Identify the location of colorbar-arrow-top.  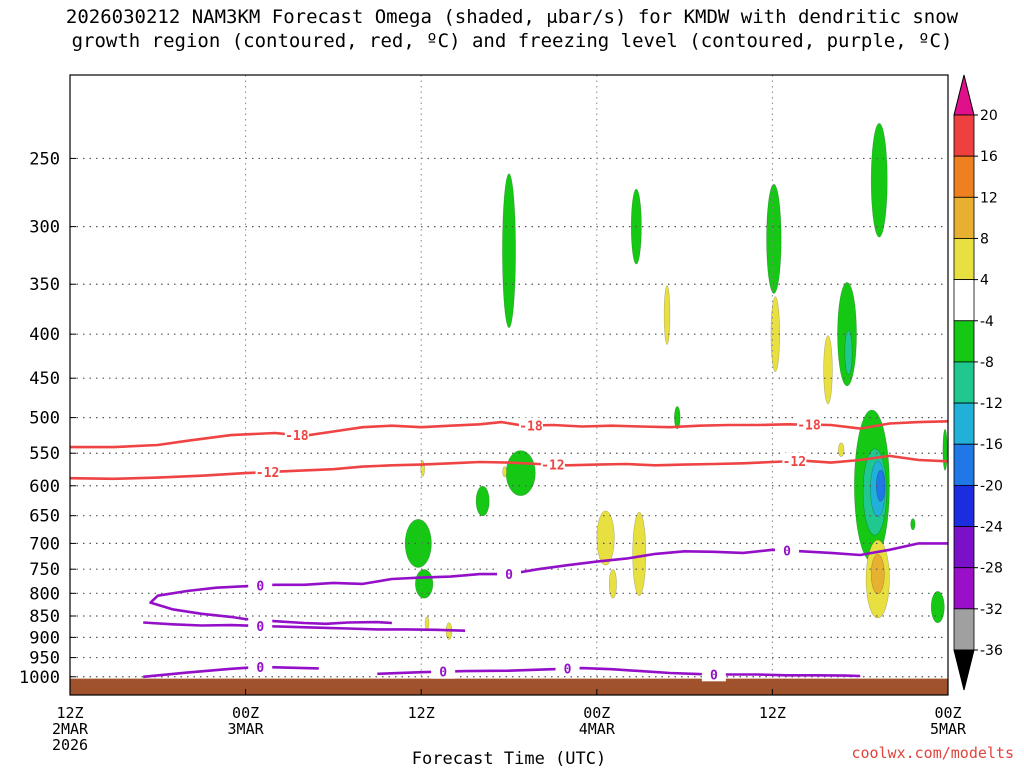
(964, 95).